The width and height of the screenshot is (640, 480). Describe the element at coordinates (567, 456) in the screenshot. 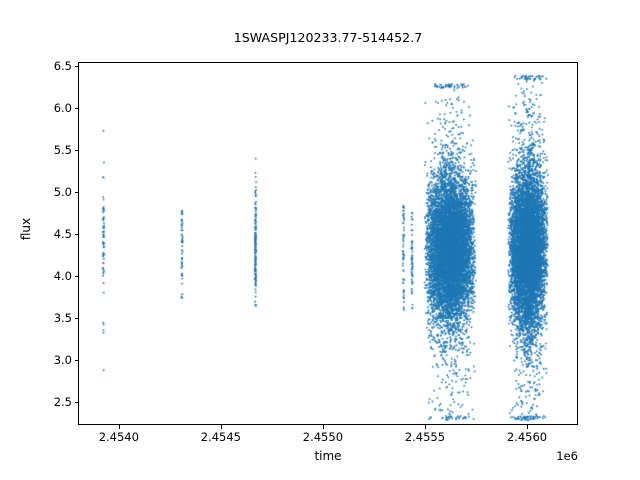

I see `x-axis-offset-text: 1e6` at that location.